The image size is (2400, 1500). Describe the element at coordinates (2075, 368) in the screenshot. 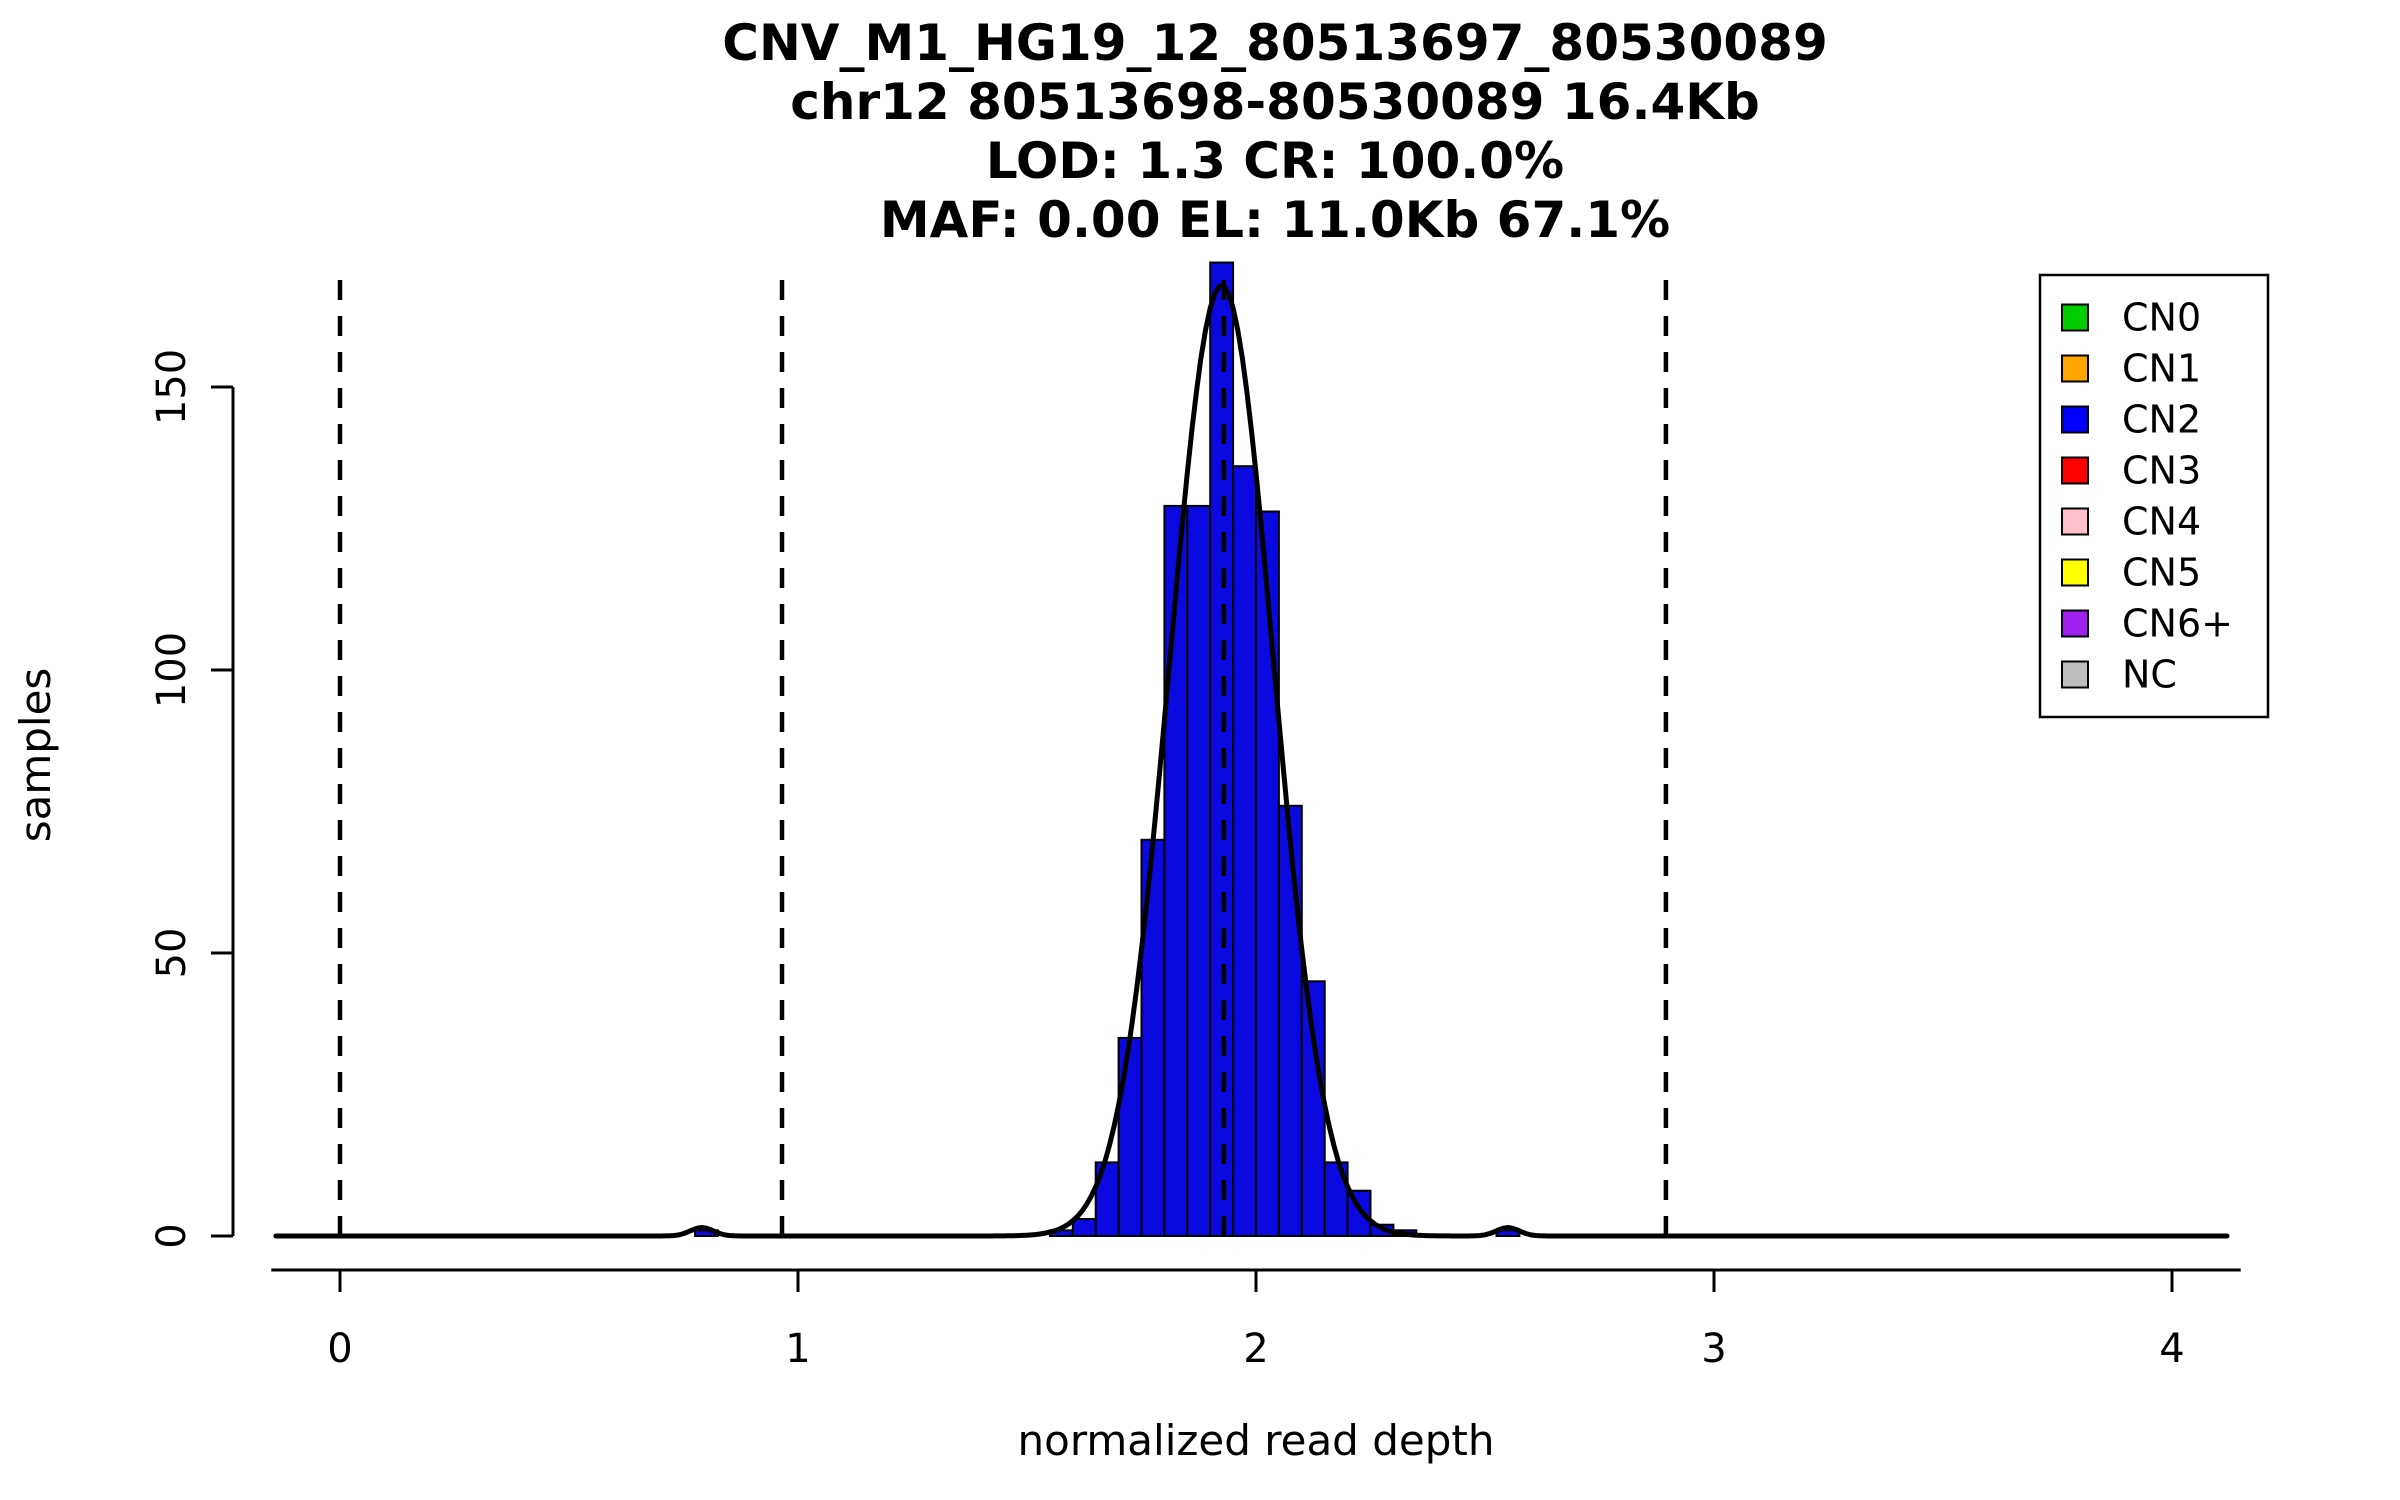

I see `legend-swatch-cn1` at that location.